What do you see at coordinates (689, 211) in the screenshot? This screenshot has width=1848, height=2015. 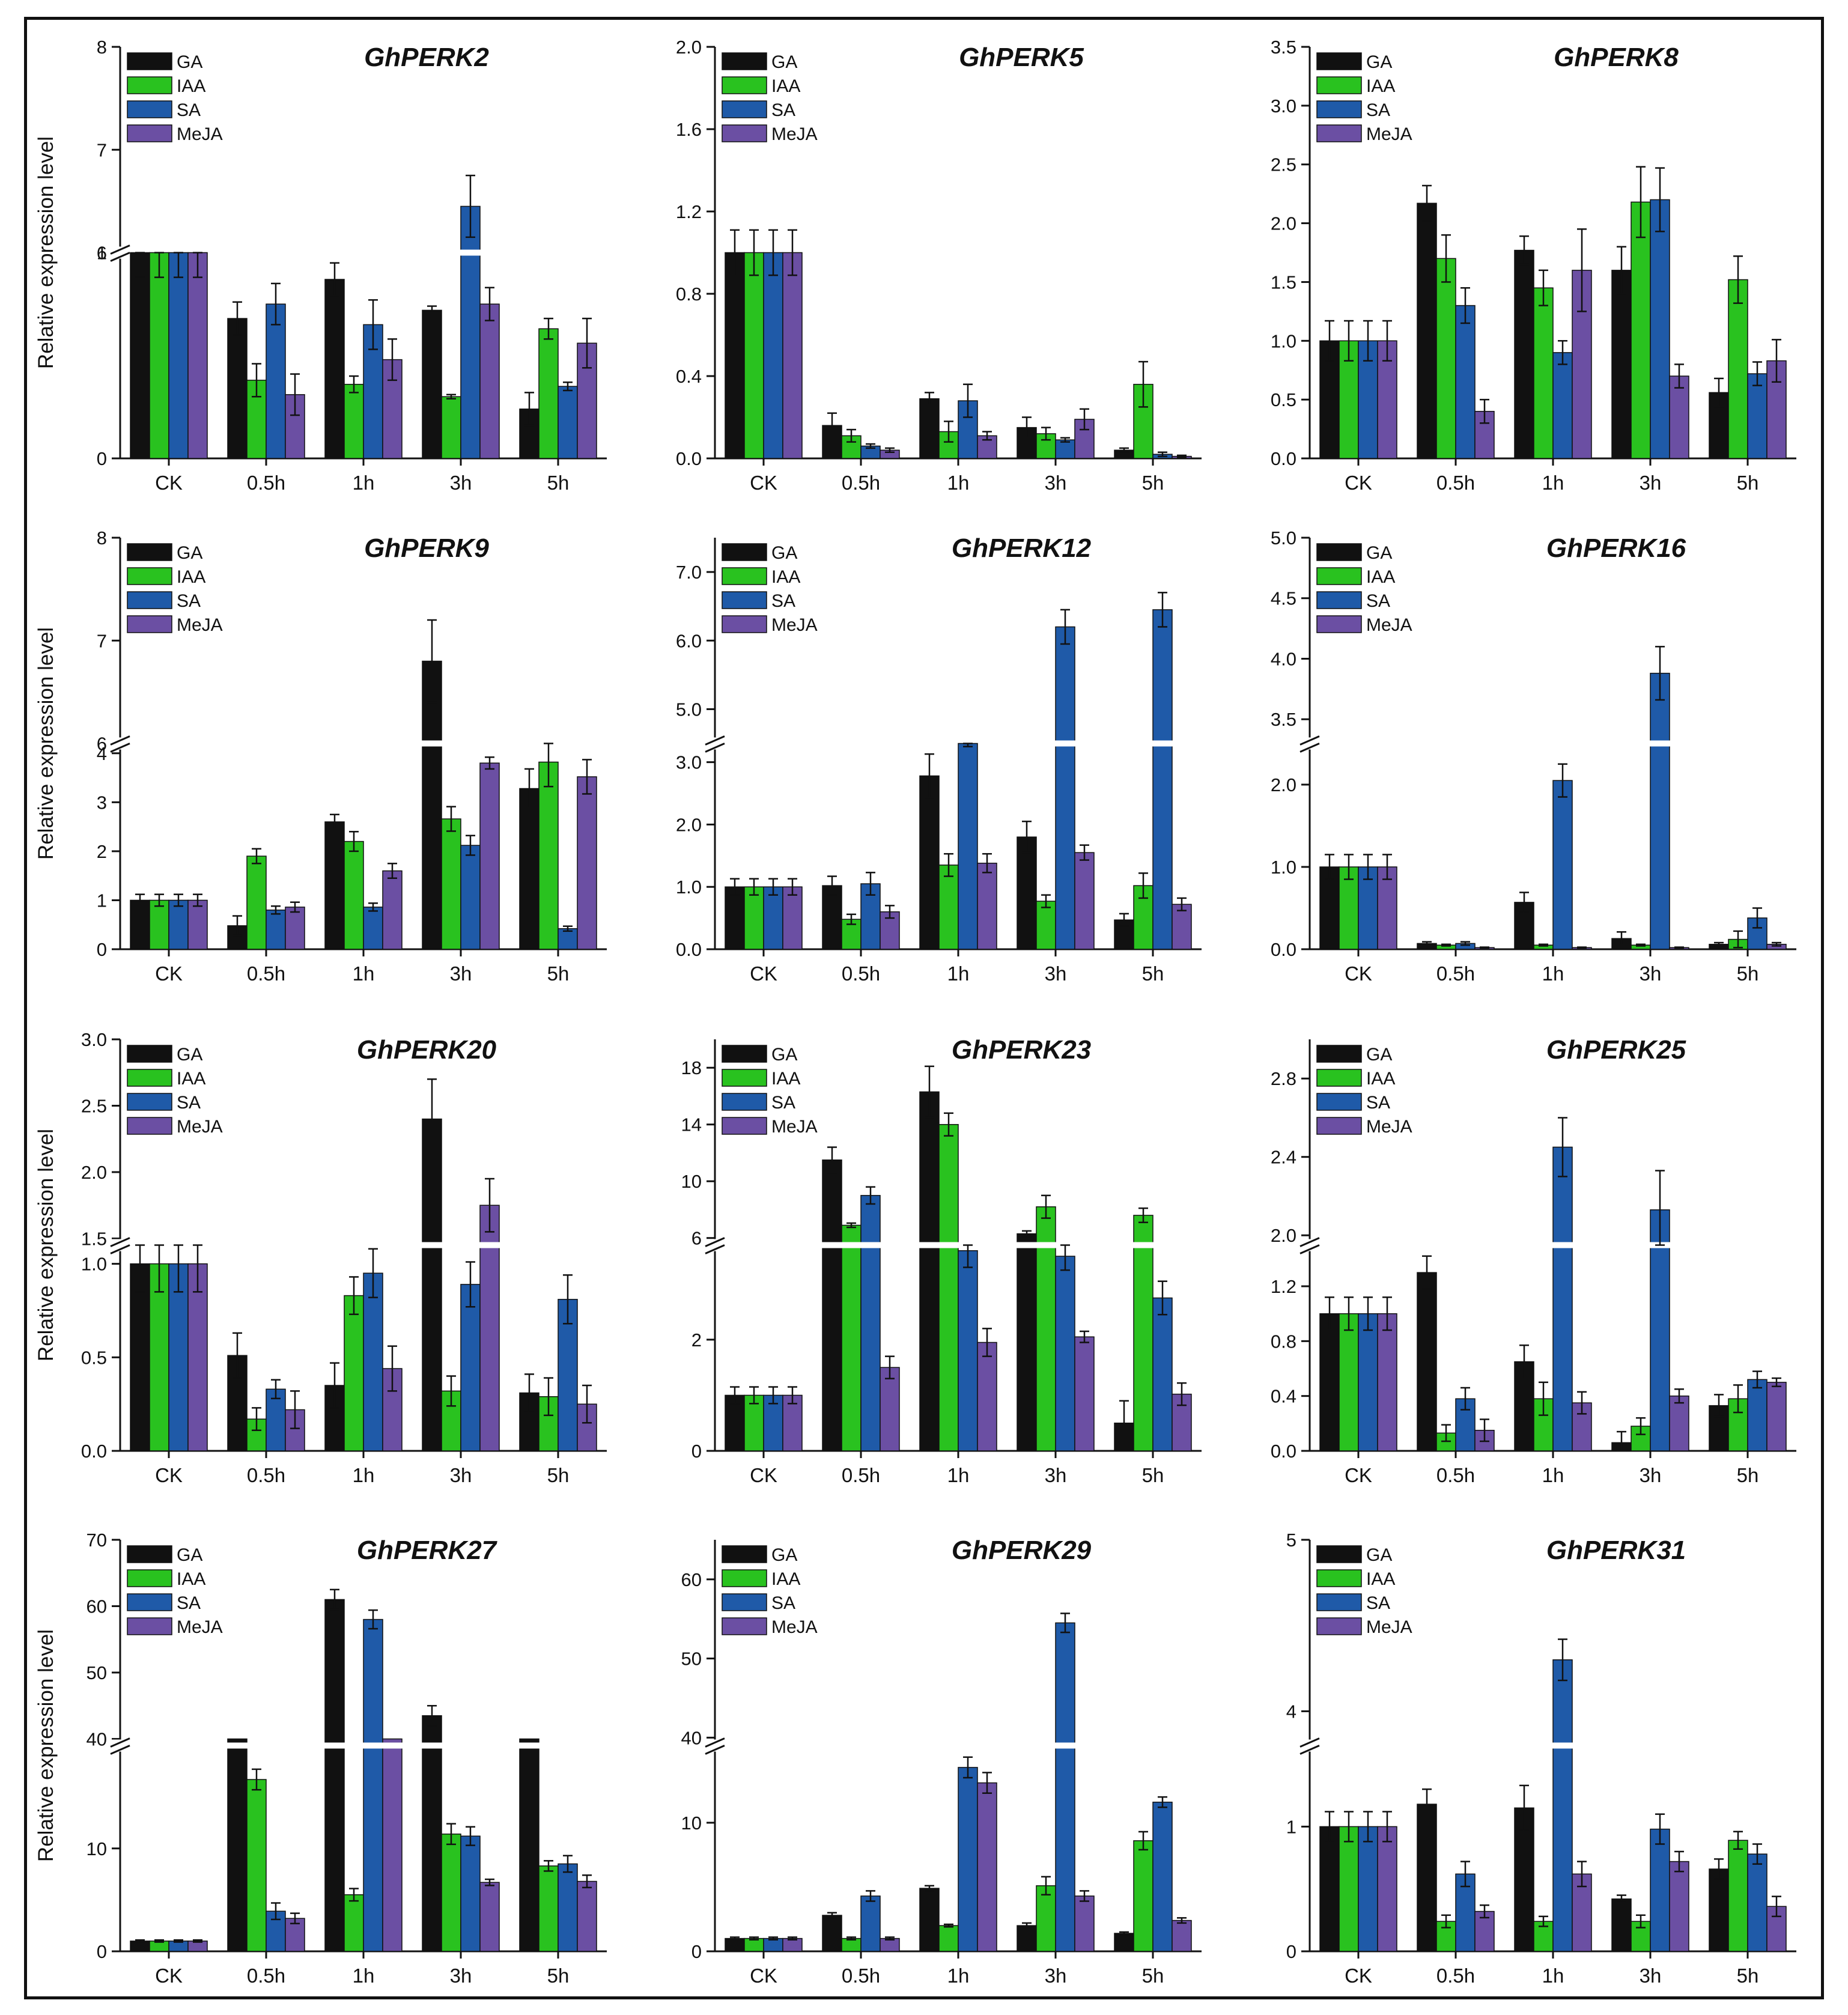 I see `y-tick-label: 1.2` at bounding box center [689, 211].